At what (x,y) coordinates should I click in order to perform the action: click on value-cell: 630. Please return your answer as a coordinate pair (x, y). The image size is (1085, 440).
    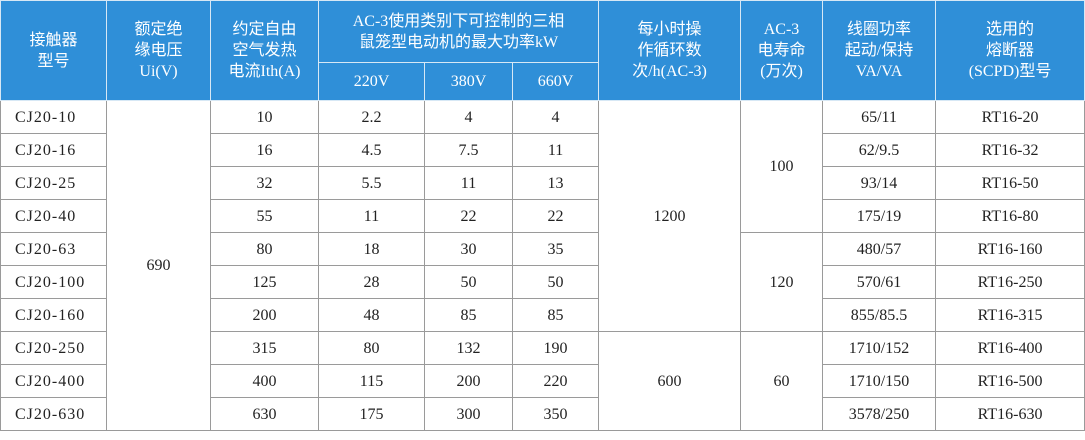
    Looking at the image, I should click on (264, 414).